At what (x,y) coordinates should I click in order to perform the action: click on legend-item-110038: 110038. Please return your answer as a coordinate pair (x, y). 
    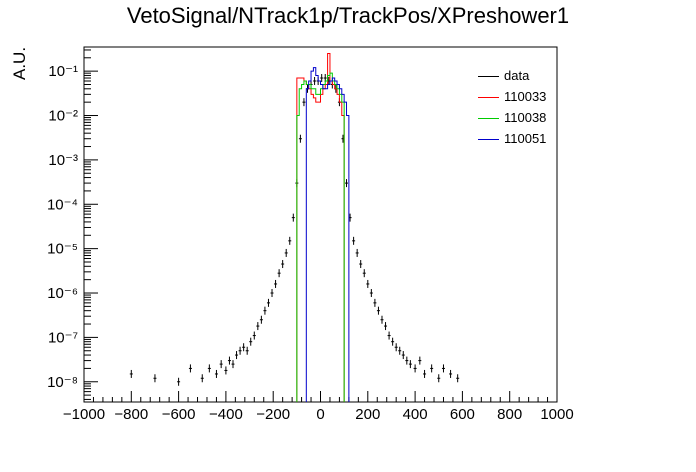
    Looking at the image, I should click on (531, 118).